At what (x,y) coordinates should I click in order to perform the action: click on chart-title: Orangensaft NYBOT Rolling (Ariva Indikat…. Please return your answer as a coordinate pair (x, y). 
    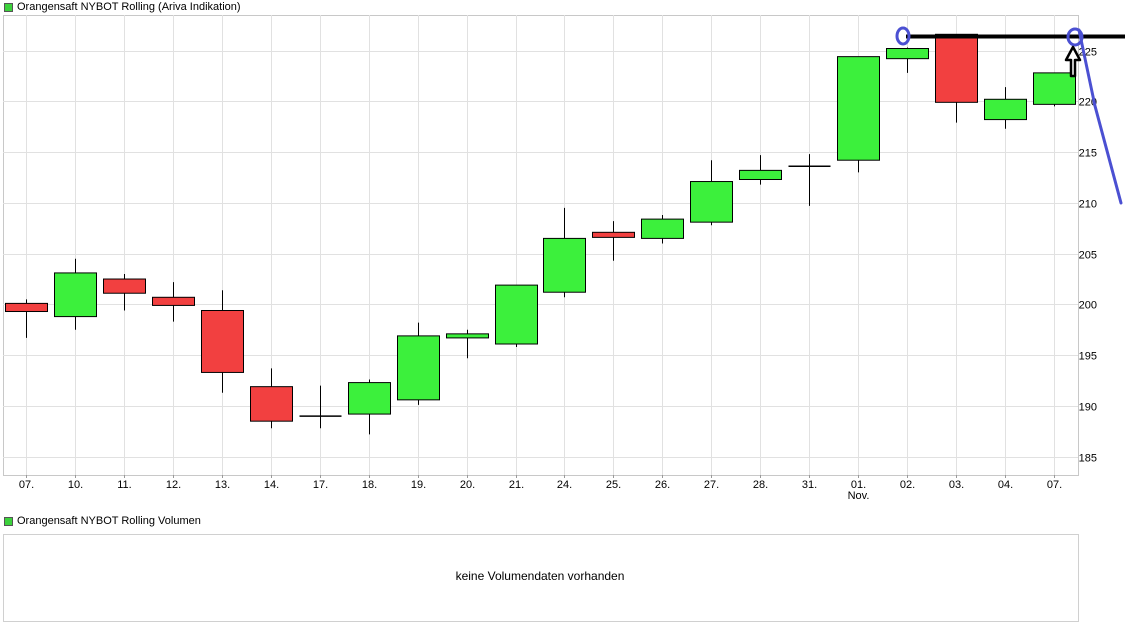
    Looking at the image, I should click on (129, 7).